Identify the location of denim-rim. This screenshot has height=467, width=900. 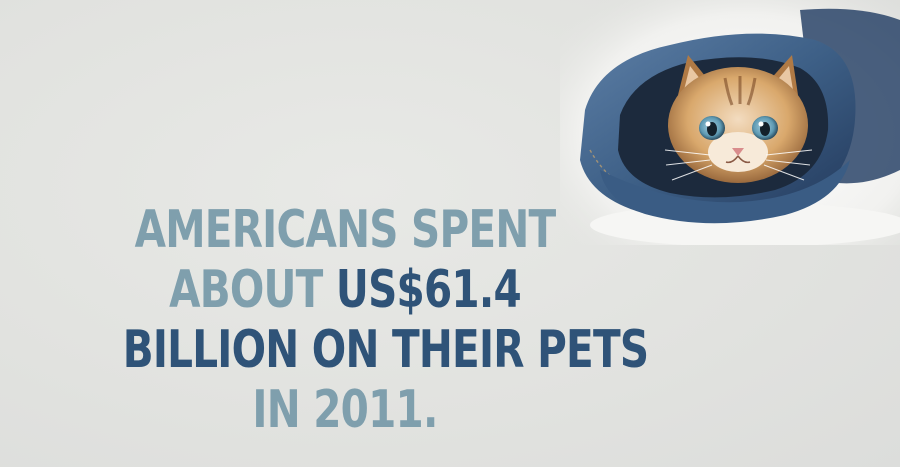
(725, 192).